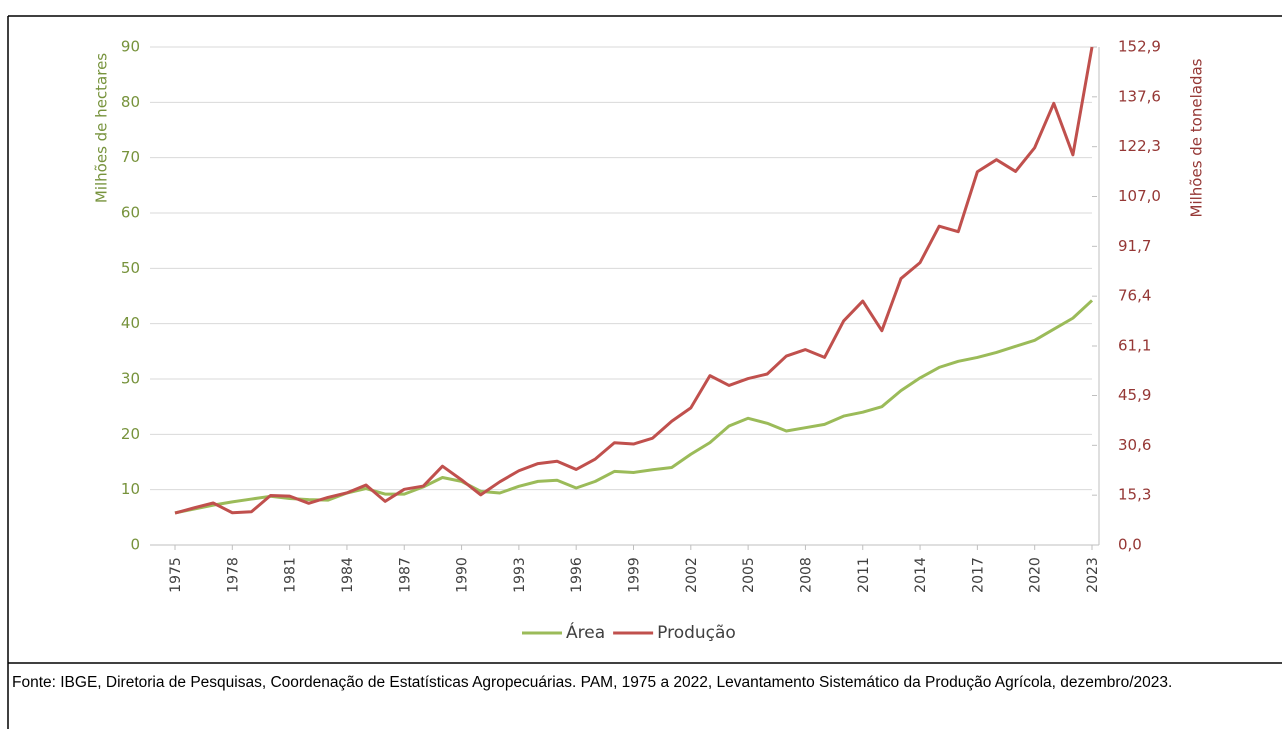 This screenshot has width=1282, height=729. Describe the element at coordinates (1134, 345) in the screenshot. I see `y2-tick-label: 61,1` at that location.